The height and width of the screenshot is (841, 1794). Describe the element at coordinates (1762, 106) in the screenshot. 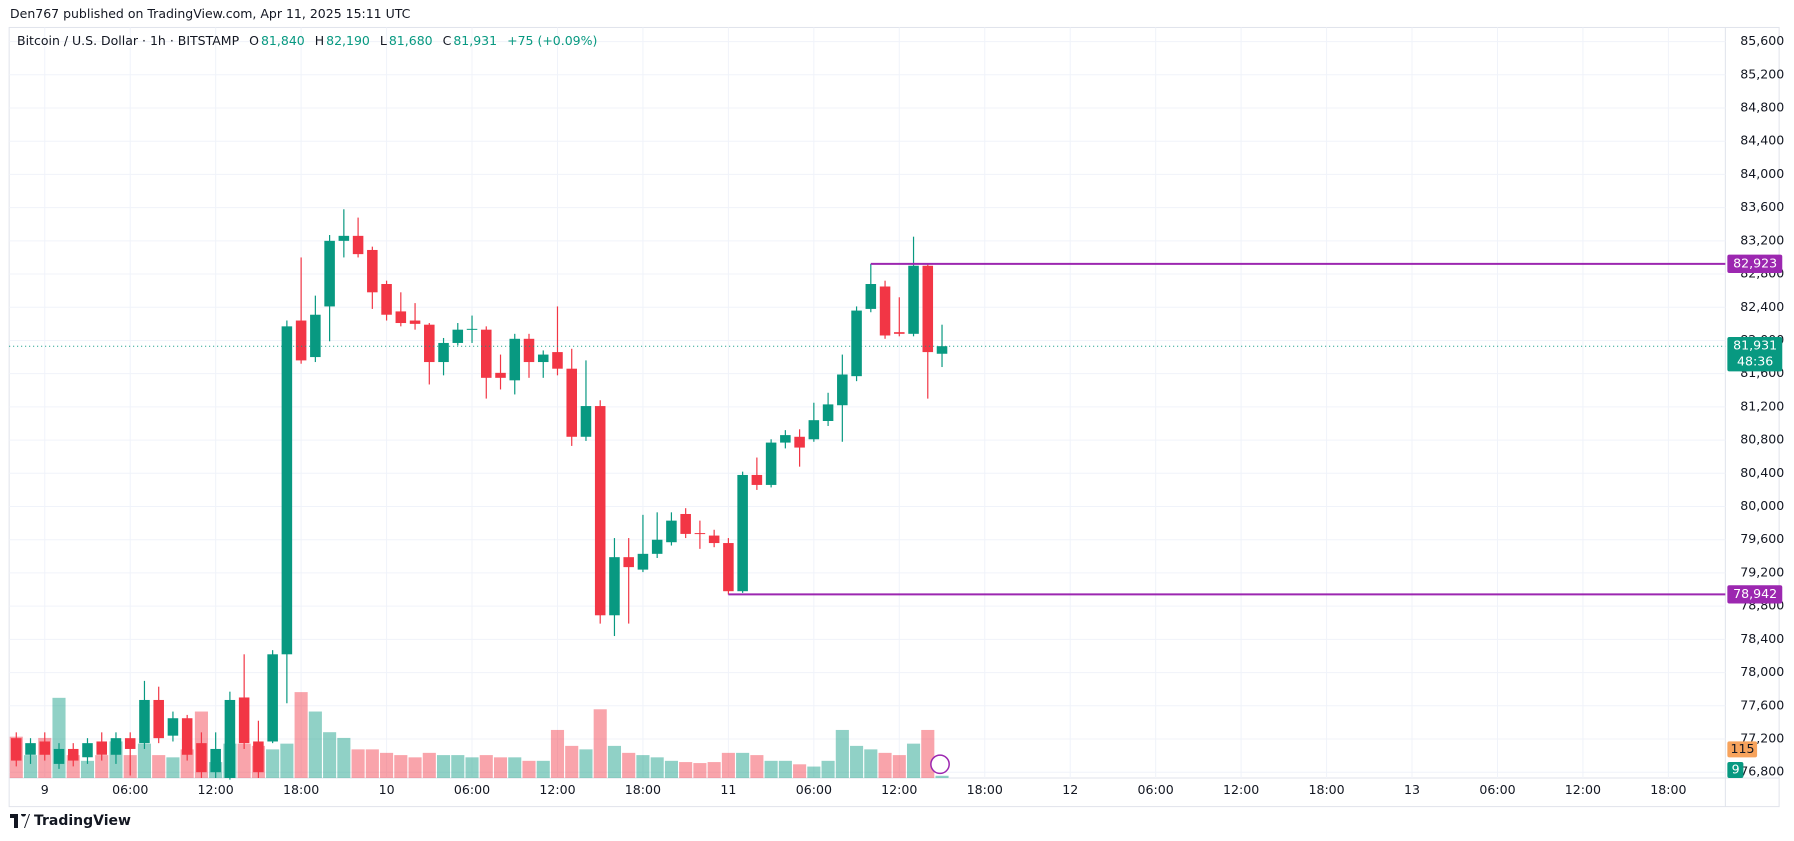

I see `y-tick-label: 84,800` at that location.